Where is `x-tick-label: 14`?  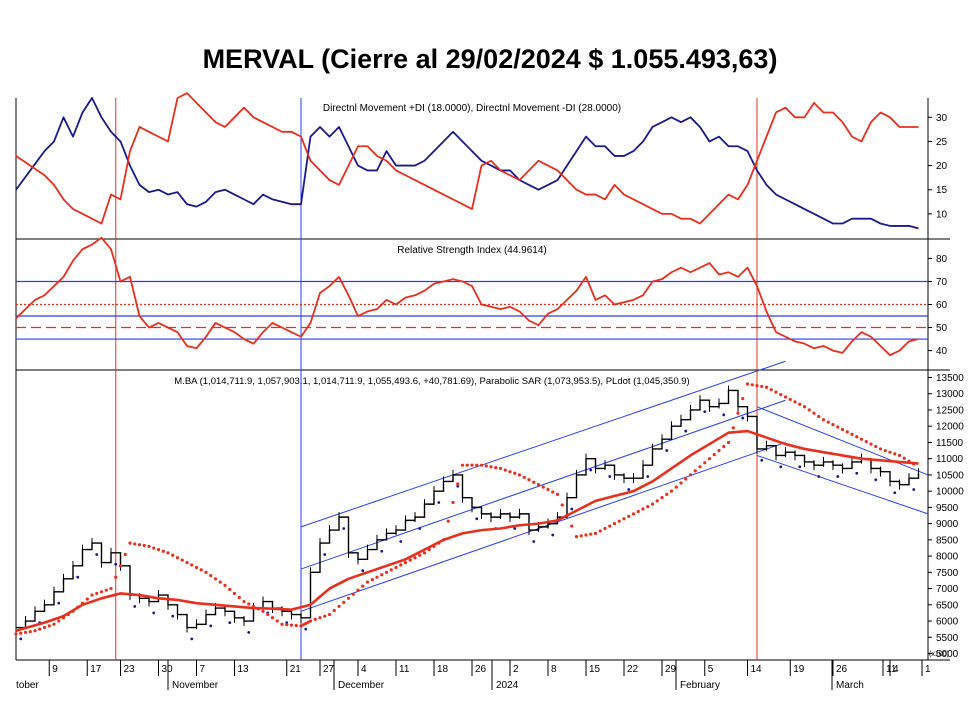 x-tick-label: 14 is located at coordinates (757, 669).